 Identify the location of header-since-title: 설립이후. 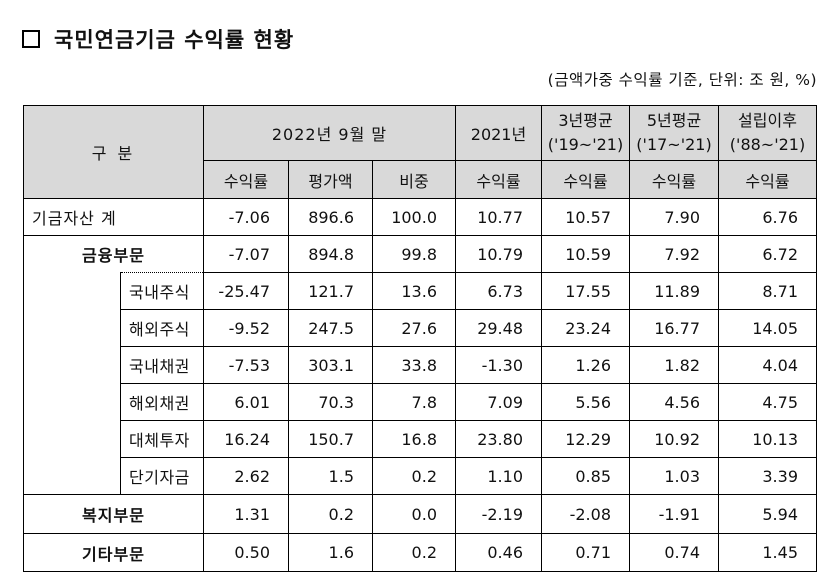
(767, 120).